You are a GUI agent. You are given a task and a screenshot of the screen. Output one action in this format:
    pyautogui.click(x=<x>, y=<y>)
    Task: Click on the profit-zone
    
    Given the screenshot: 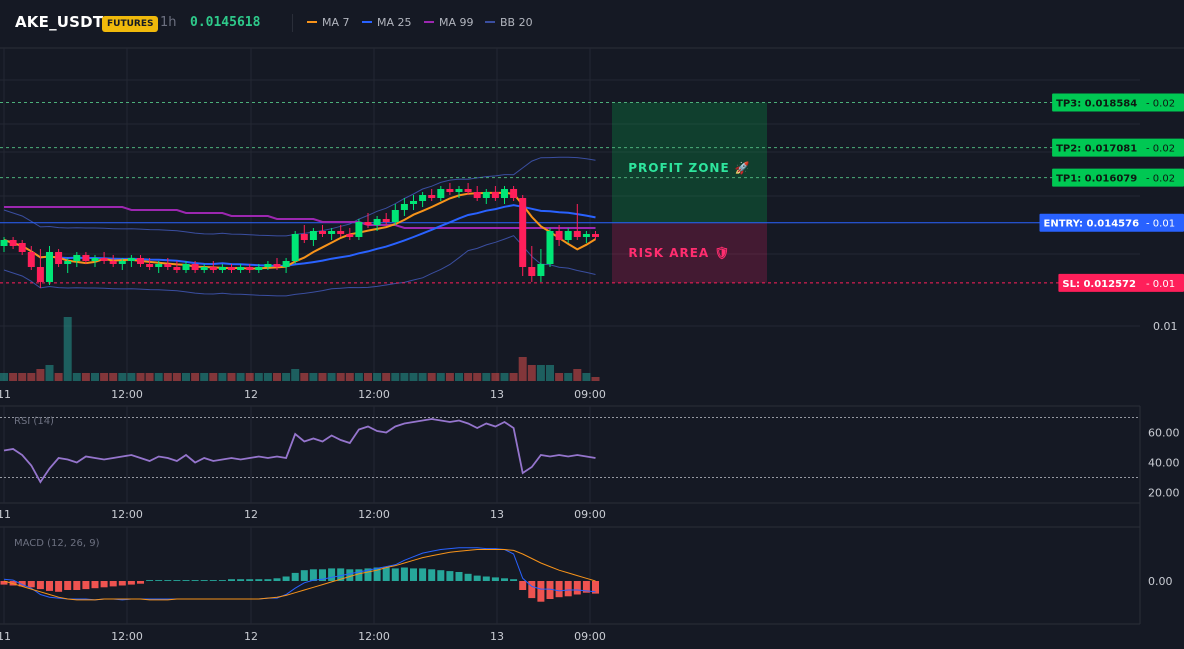 What is the action you would take?
    pyautogui.click(x=689, y=162)
    